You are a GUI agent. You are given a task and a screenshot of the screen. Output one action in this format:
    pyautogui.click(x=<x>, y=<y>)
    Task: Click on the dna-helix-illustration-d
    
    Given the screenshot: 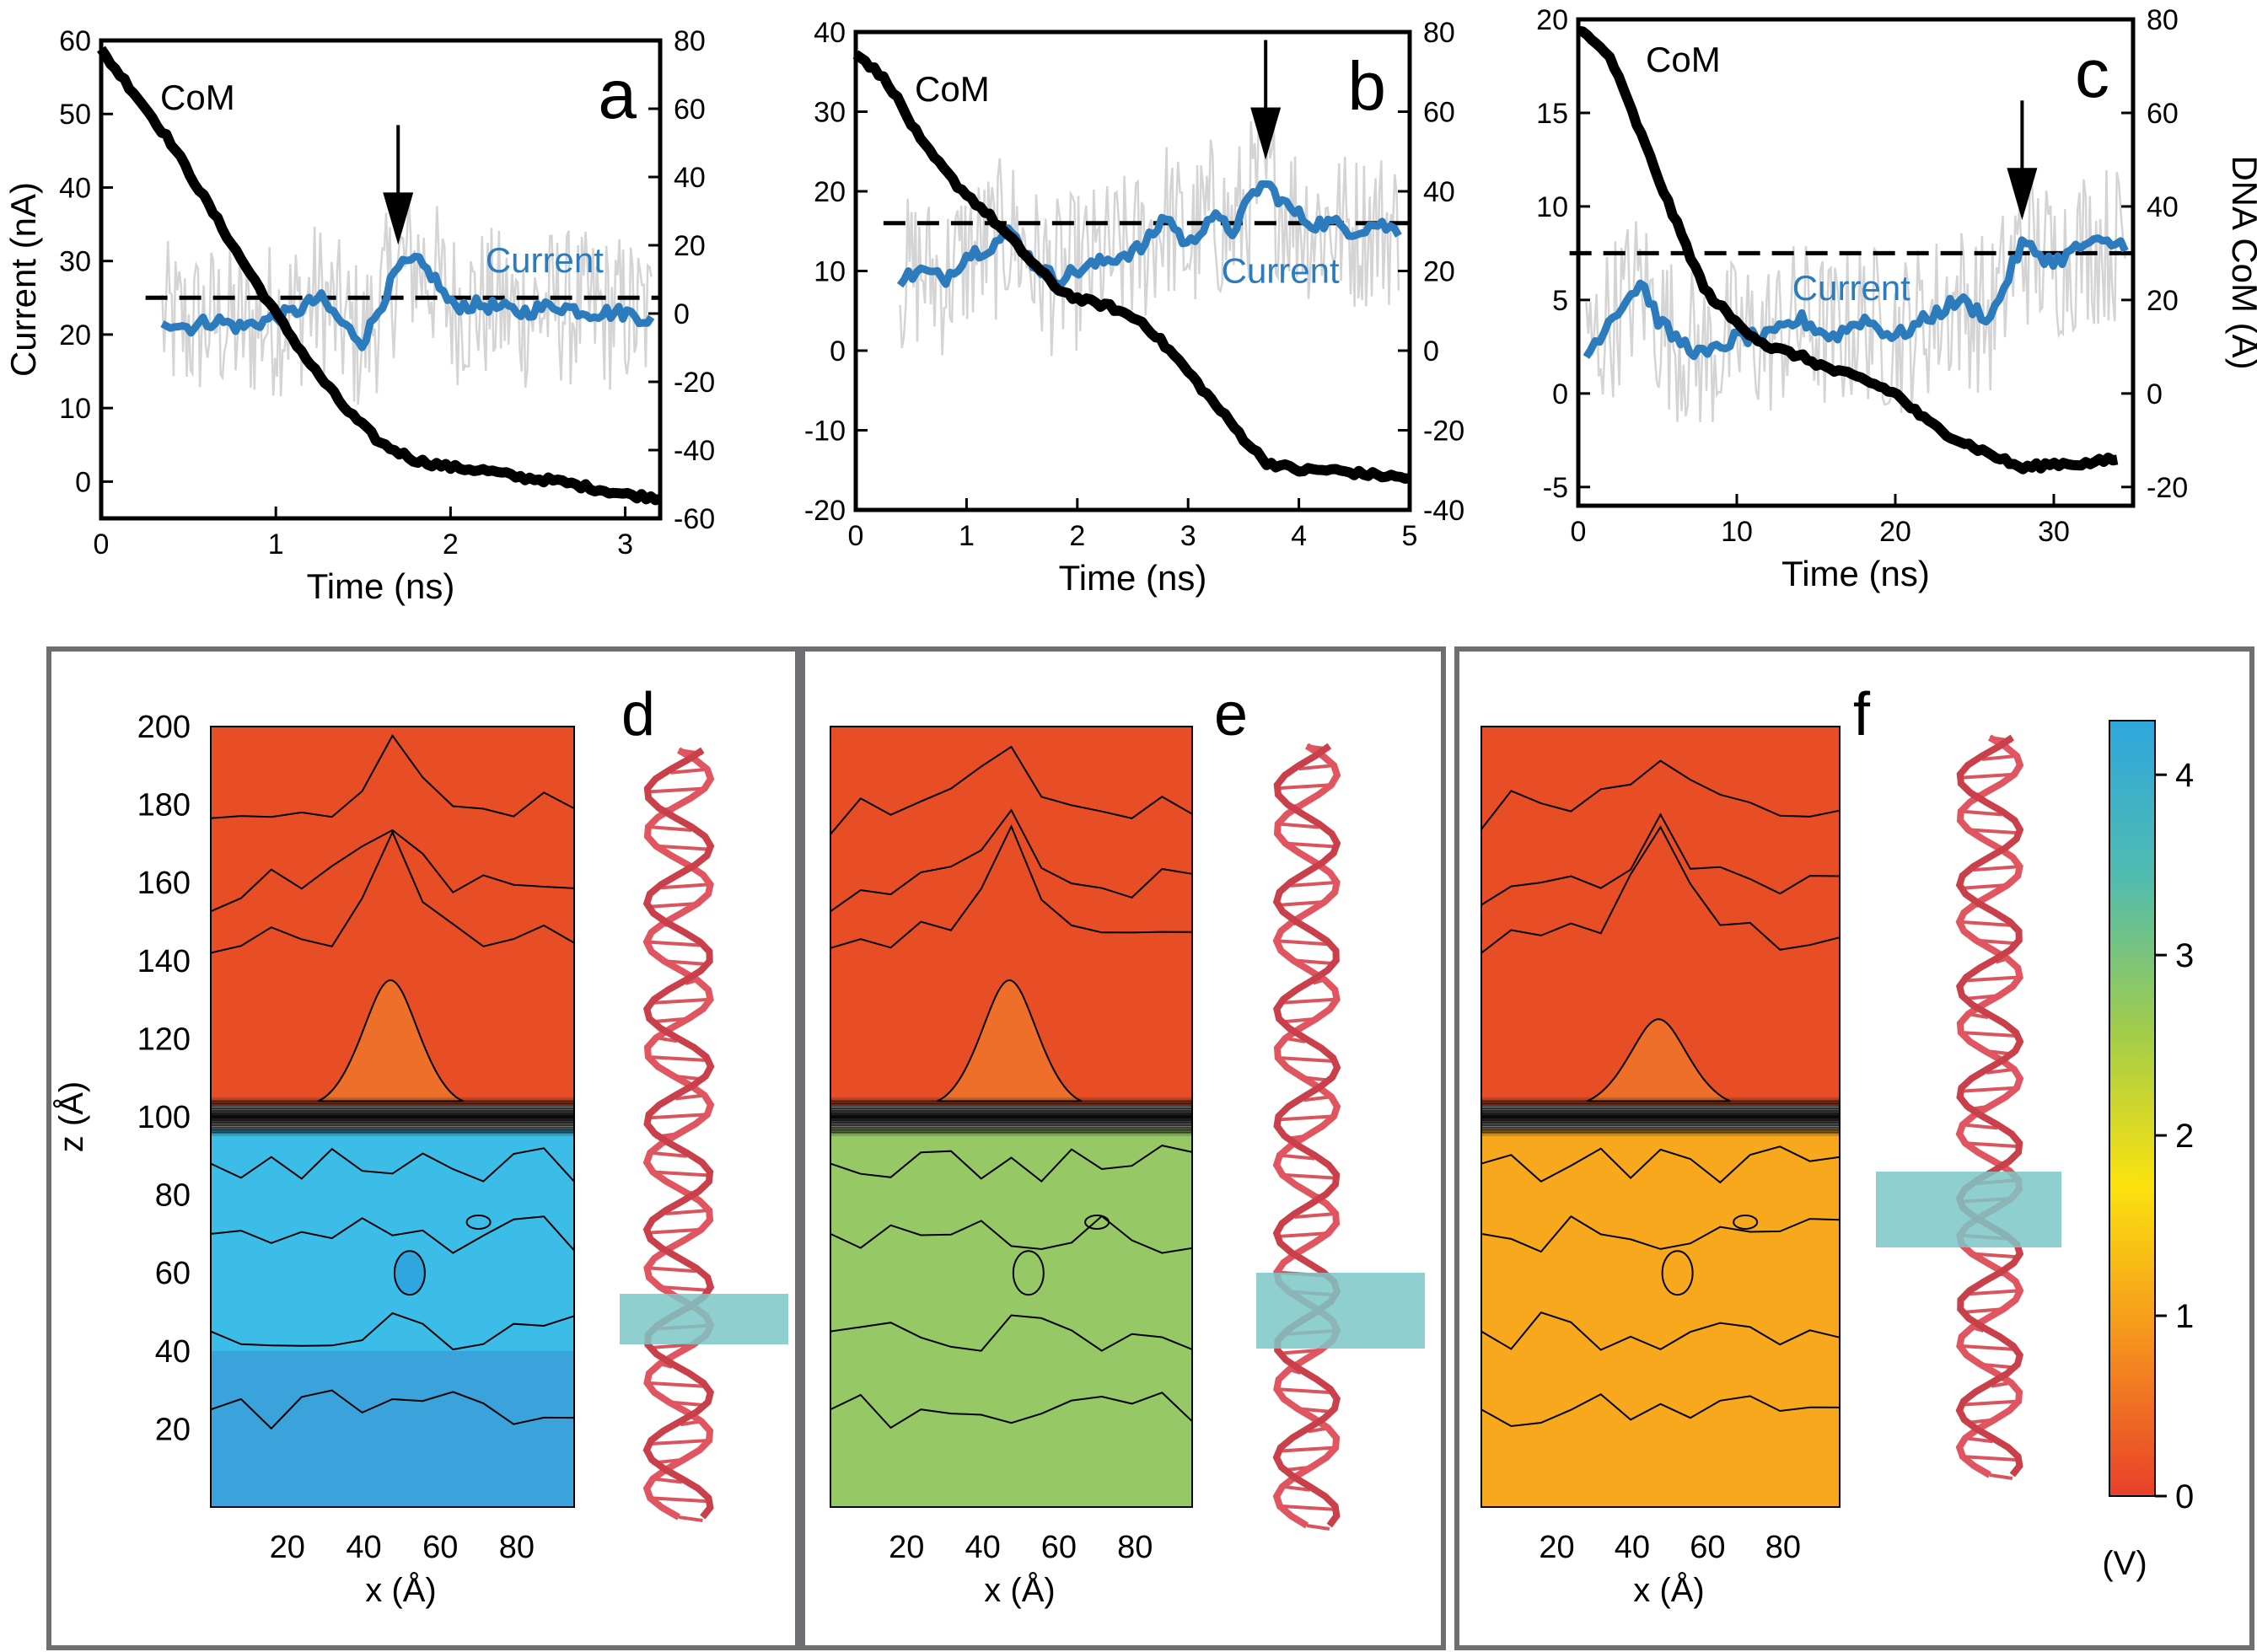 What is the action you would take?
    pyautogui.click(x=704, y=1134)
    